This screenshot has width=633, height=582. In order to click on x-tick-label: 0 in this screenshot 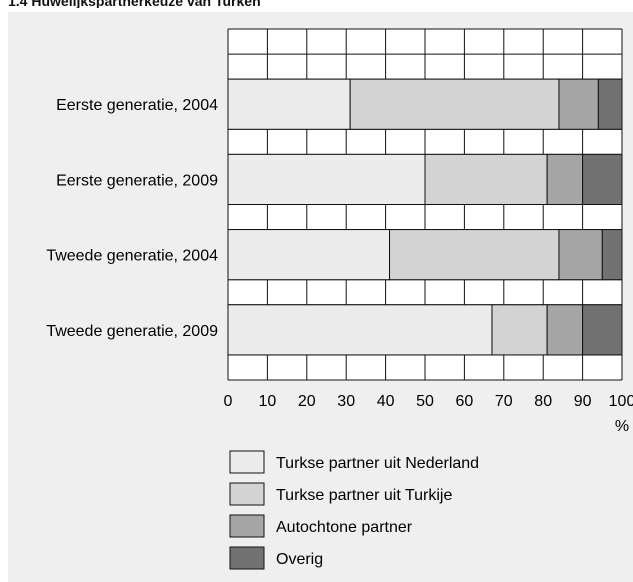, I will do `click(228, 401)`.